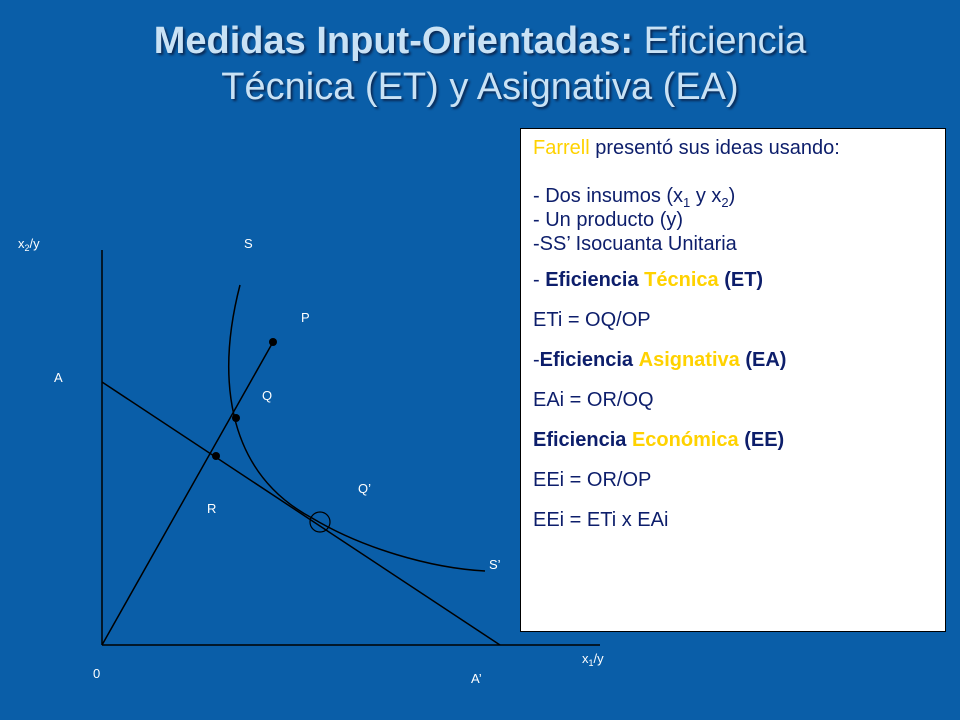  I want to click on item-inputs-c: ), so click(732, 196).